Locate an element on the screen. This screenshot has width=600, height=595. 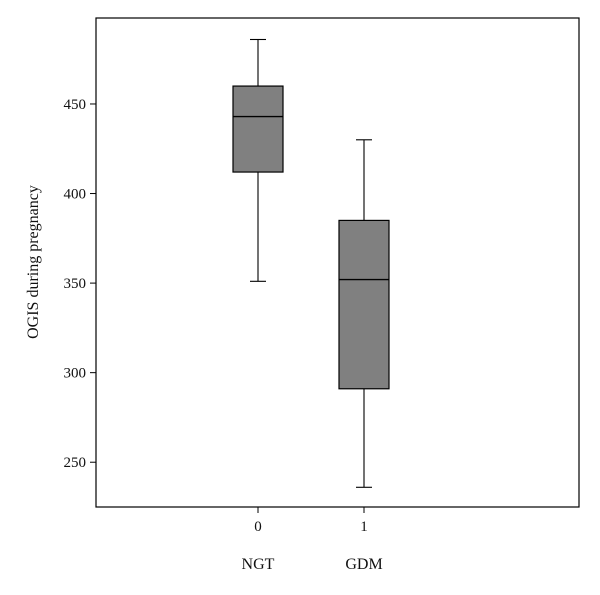
y-tick-label: 400 is located at coordinates (75, 195).